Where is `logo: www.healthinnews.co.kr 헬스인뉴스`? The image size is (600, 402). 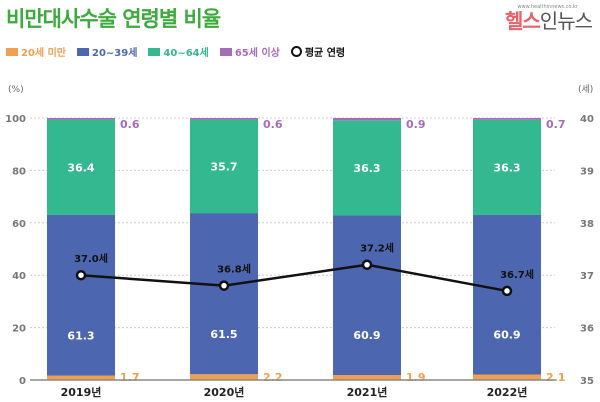 logo: www.healthinnews.co.kr 헬스인뉴스 is located at coordinates (548, 18).